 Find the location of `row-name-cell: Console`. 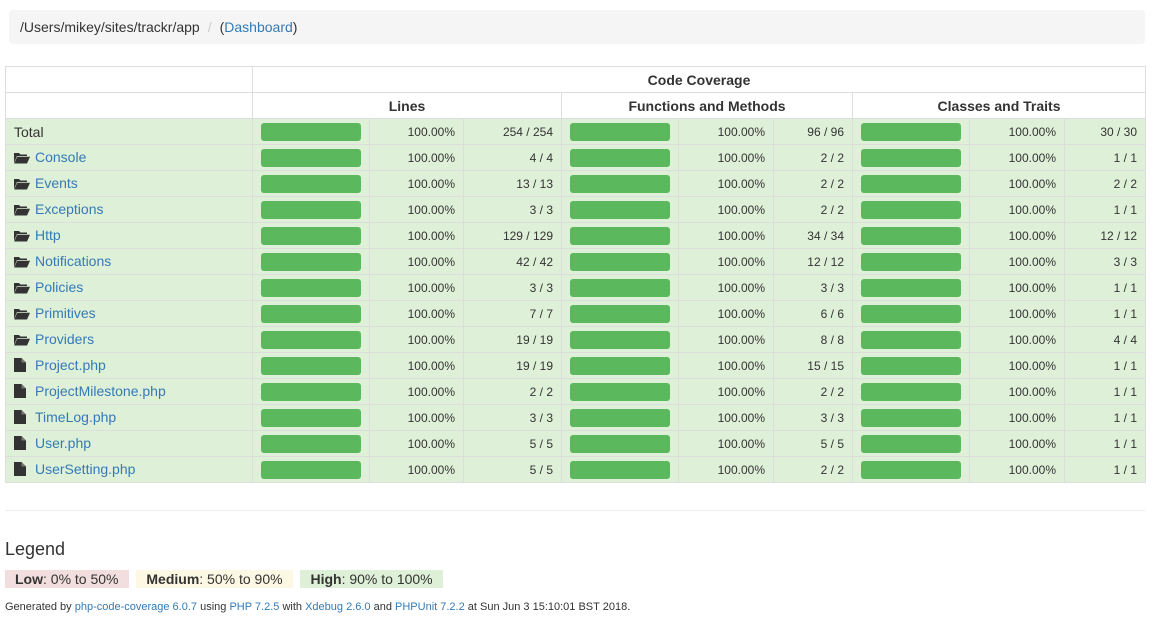

row-name-cell: Console is located at coordinates (129, 157).